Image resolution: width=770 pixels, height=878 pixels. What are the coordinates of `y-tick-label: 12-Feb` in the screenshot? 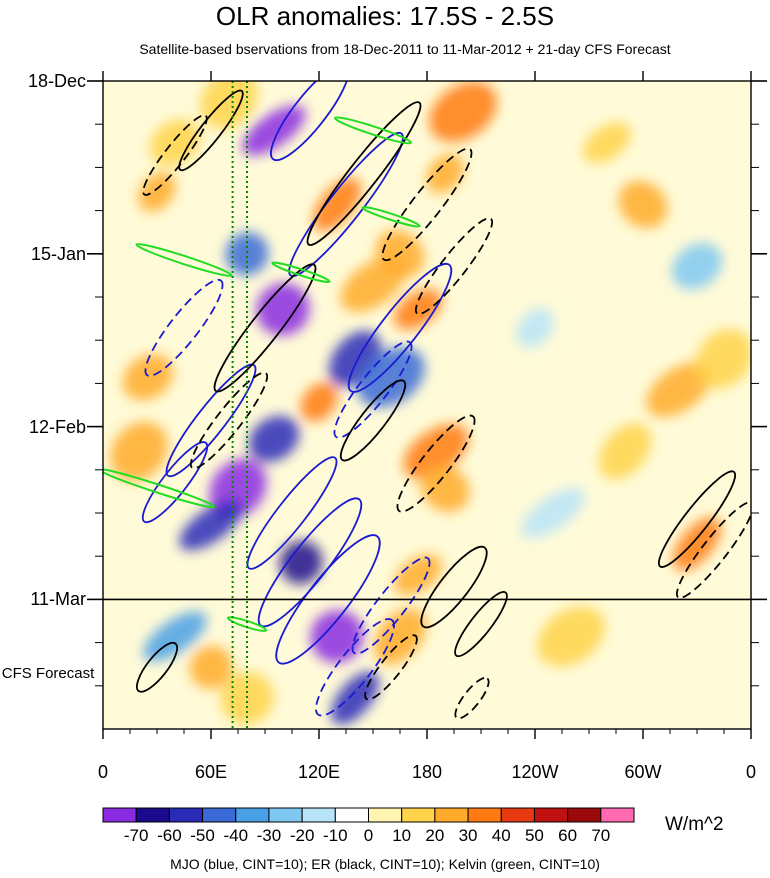 It's located at (57, 426).